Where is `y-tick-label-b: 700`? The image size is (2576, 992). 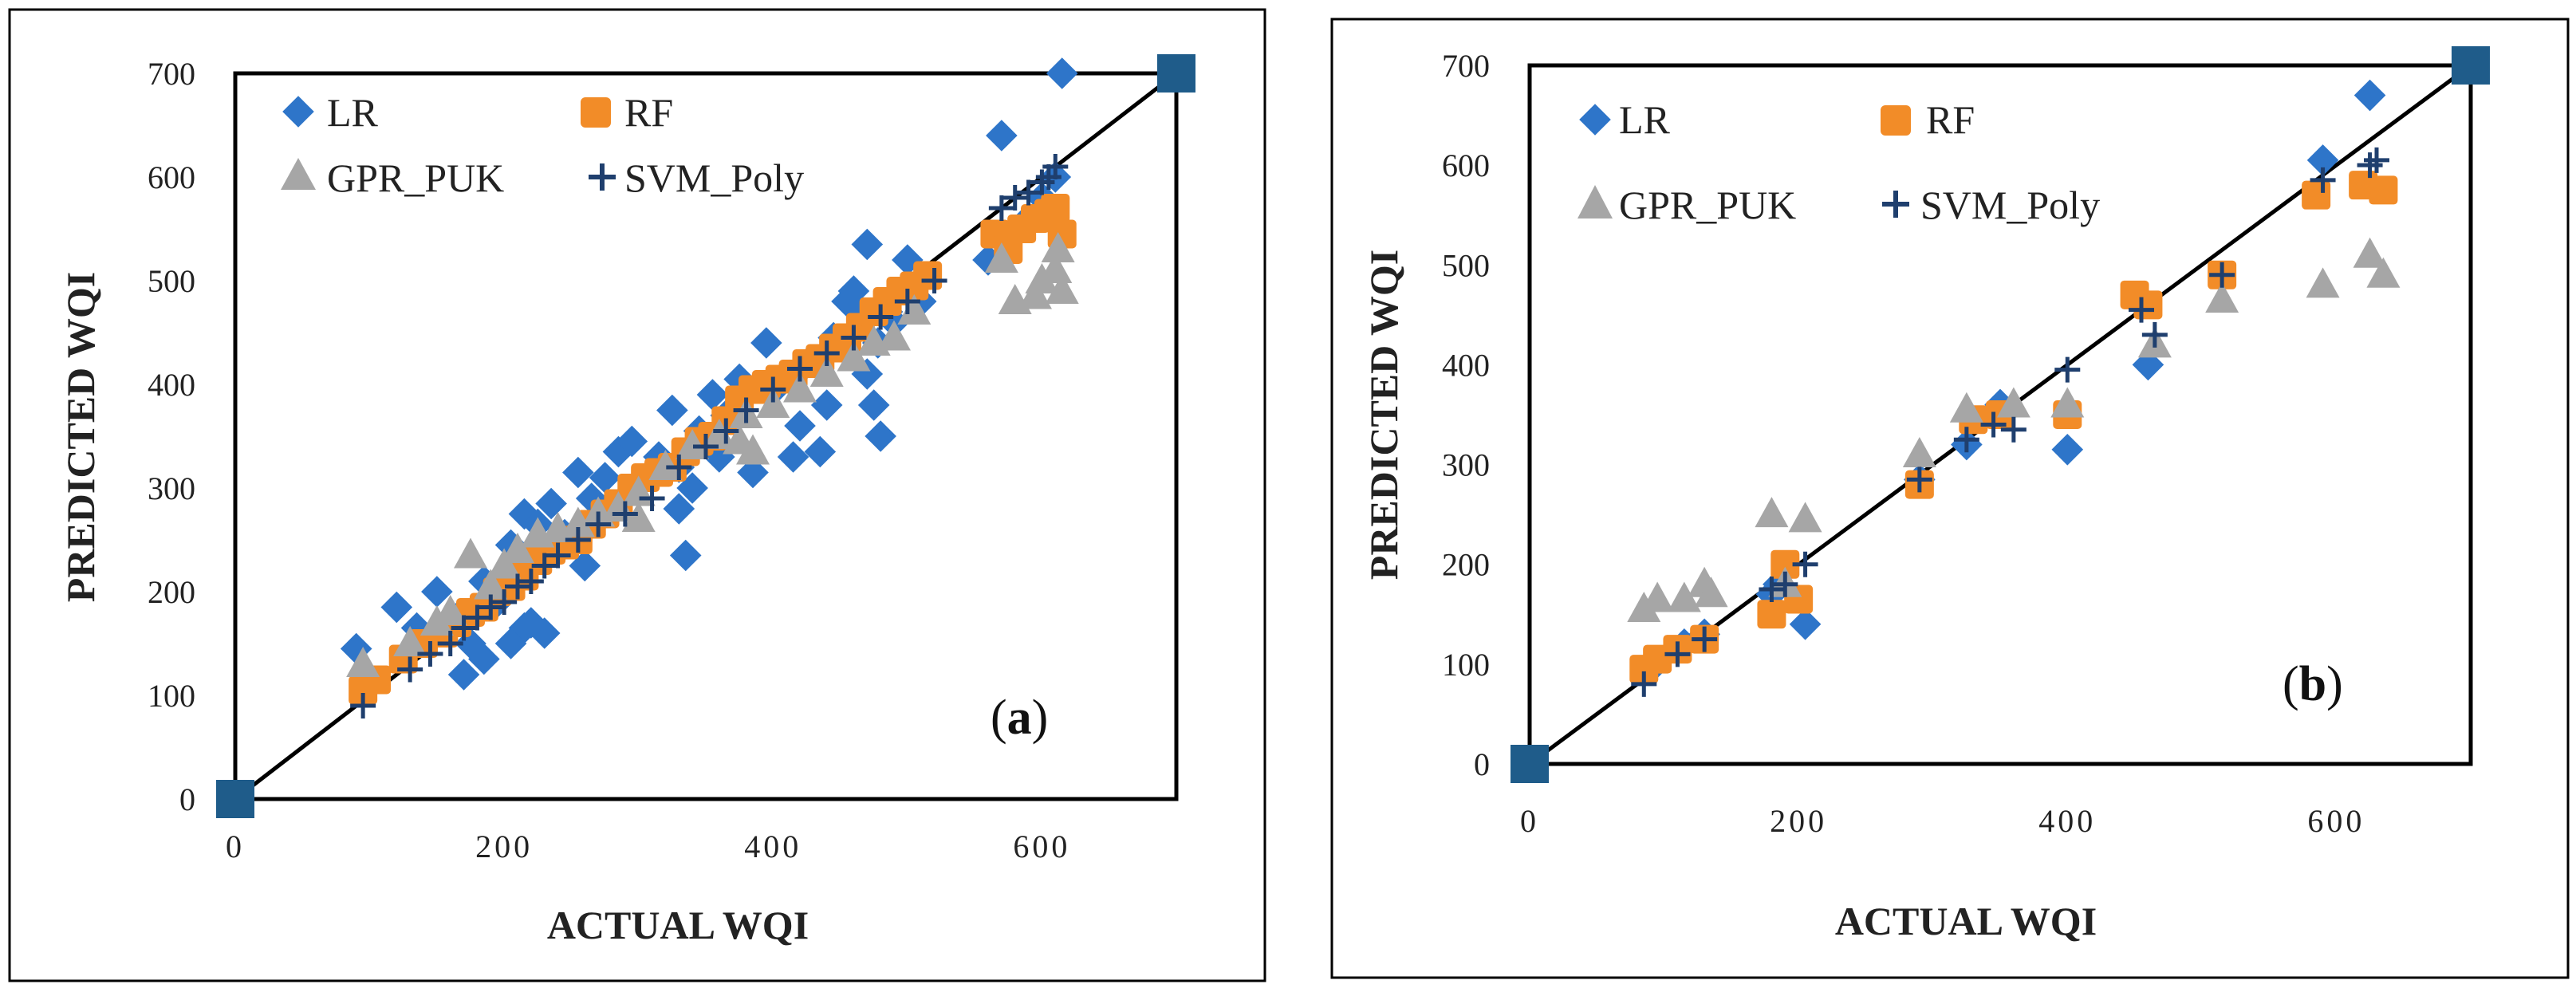 y-tick-label-b: 700 is located at coordinates (1466, 66).